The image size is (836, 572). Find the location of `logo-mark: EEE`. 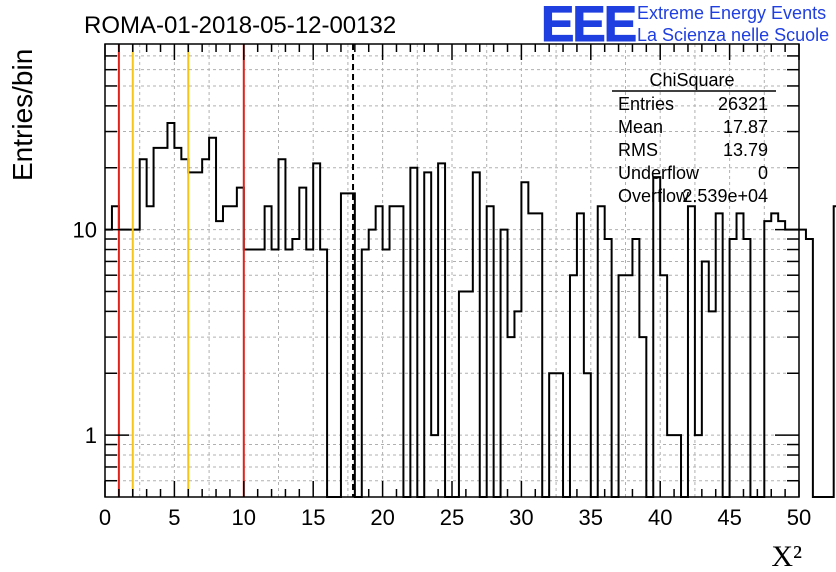

logo-mark: EEE is located at coordinates (588, 26).